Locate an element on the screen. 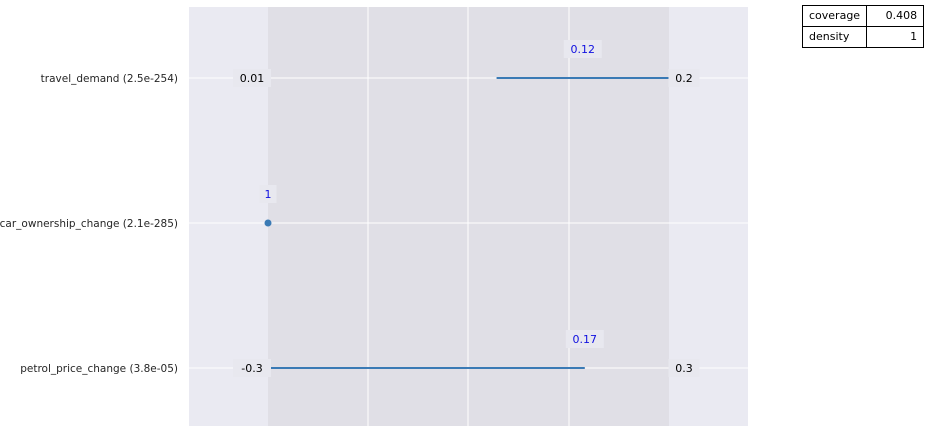 The width and height of the screenshot is (926, 430). stats-label-coverage: coverage is located at coordinates (834, 16).